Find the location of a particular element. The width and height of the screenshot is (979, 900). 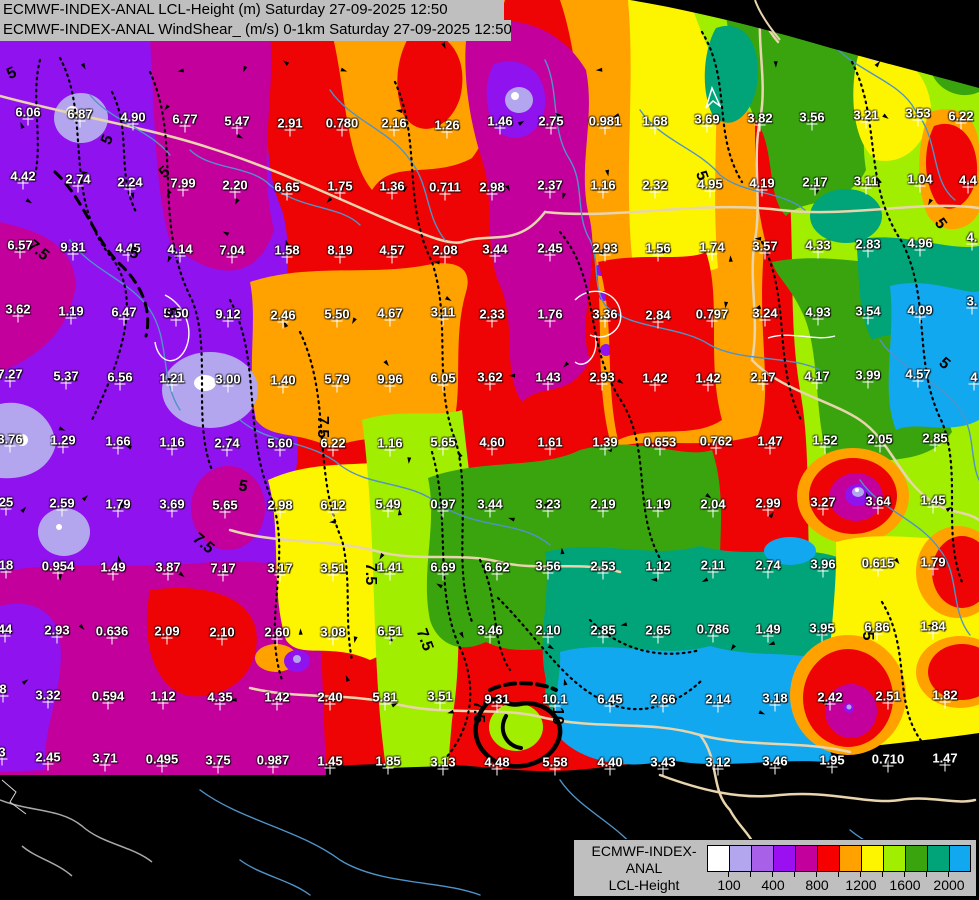

station-value: 6.06 is located at coordinates (28, 112).